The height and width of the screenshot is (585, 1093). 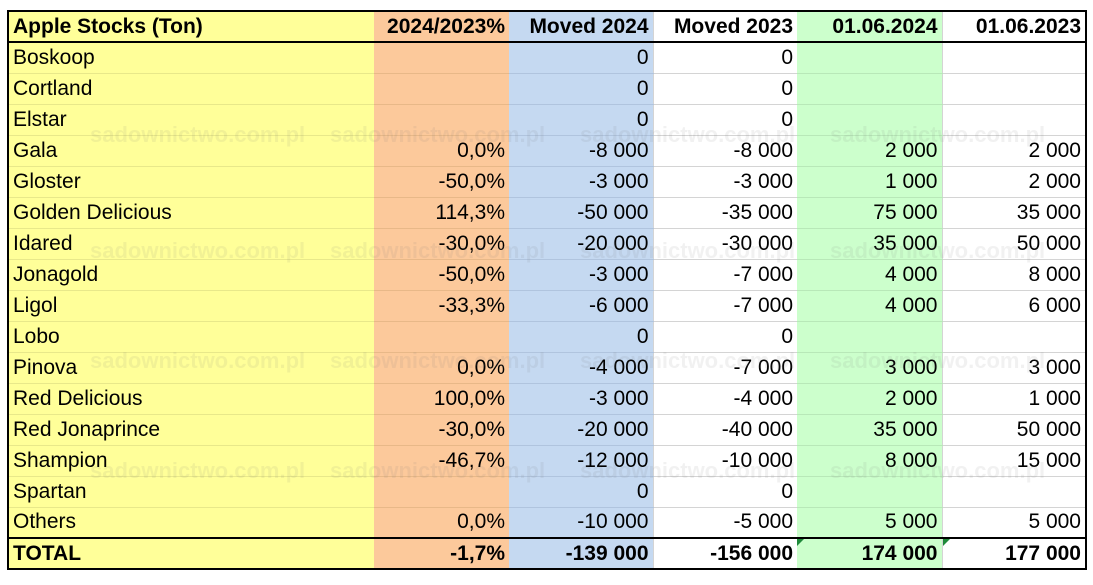 What do you see at coordinates (441, 461) in the screenshot?
I see `cell-change-percent: -46,7%` at bounding box center [441, 461].